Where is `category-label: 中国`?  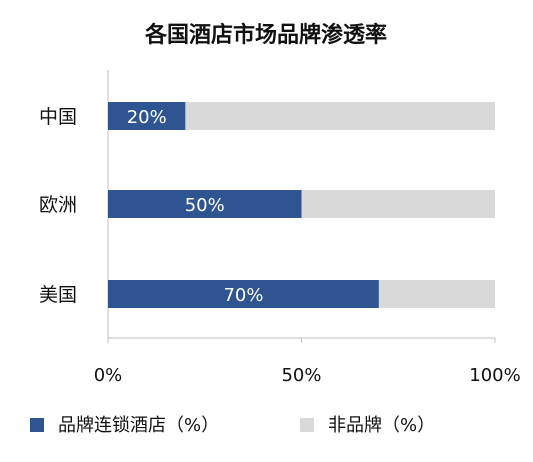
category-label: 中国 is located at coordinates (58, 117).